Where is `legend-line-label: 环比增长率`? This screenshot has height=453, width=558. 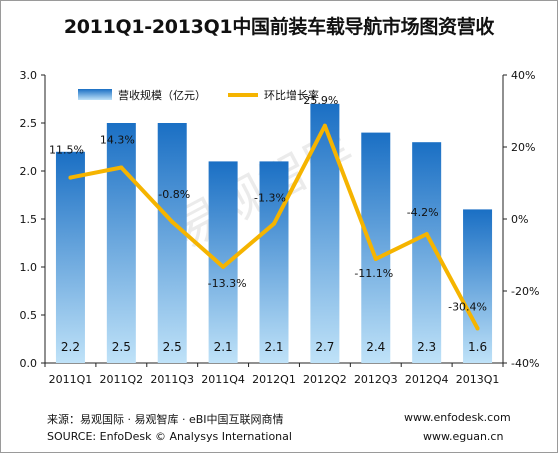 legend-line-label: 环比增长率 is located at coordinates (291, 95).